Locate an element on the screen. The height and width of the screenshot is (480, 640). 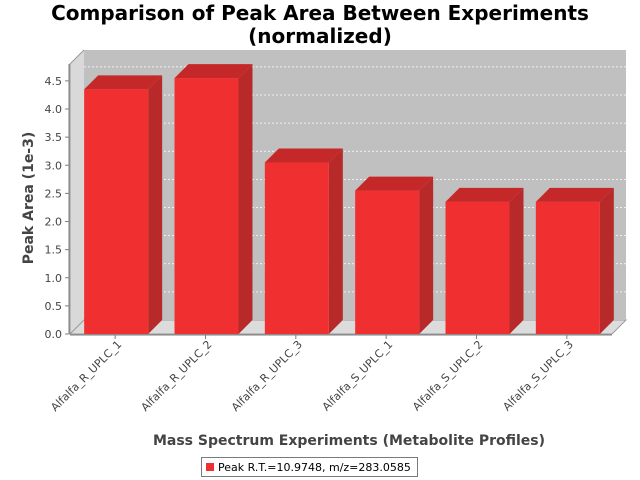
y-axis: 0.0 0.5 1.0 1.5 2.0 2.5 3.0 3.5 4.0 4.5 is located at coordinates (57, 202).